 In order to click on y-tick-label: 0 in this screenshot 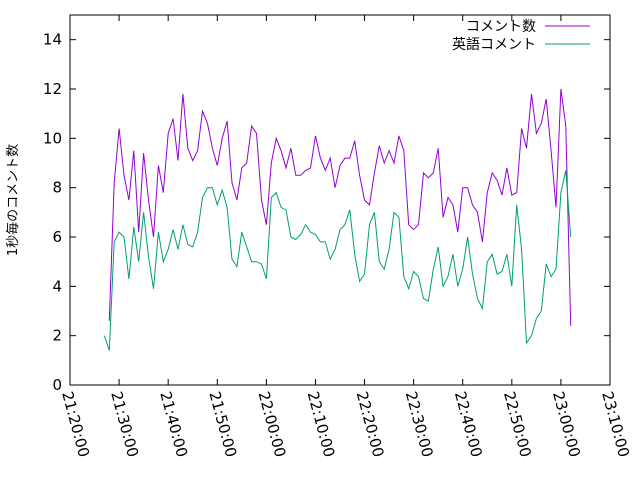, I will do `click(57, 385)`.